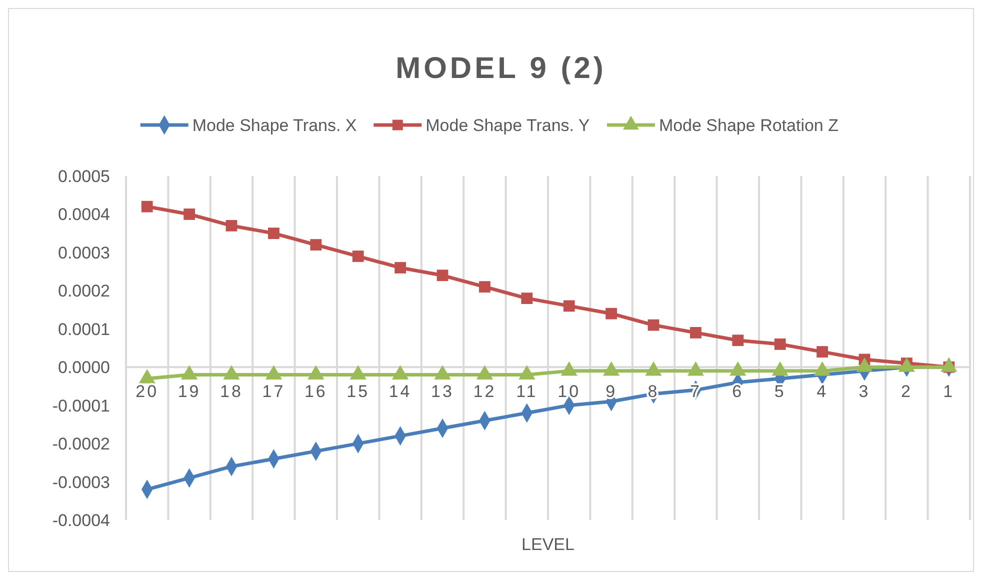 Image resolution: width=982 pixels, height=580 pixels. Describe the element at coordinates (274, 125) in the screenshot. I see `legend-label: Mode Shape Trans. X` at that location.